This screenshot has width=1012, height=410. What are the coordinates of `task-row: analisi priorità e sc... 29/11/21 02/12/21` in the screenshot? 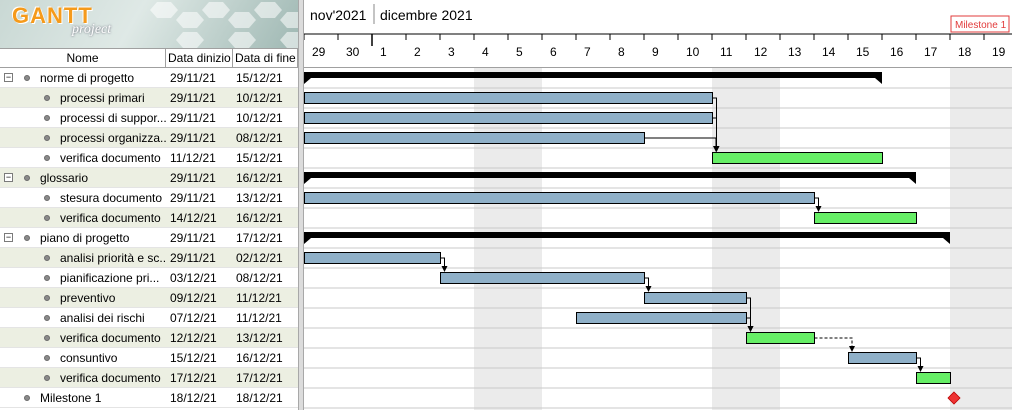 It's located at (149, 258).